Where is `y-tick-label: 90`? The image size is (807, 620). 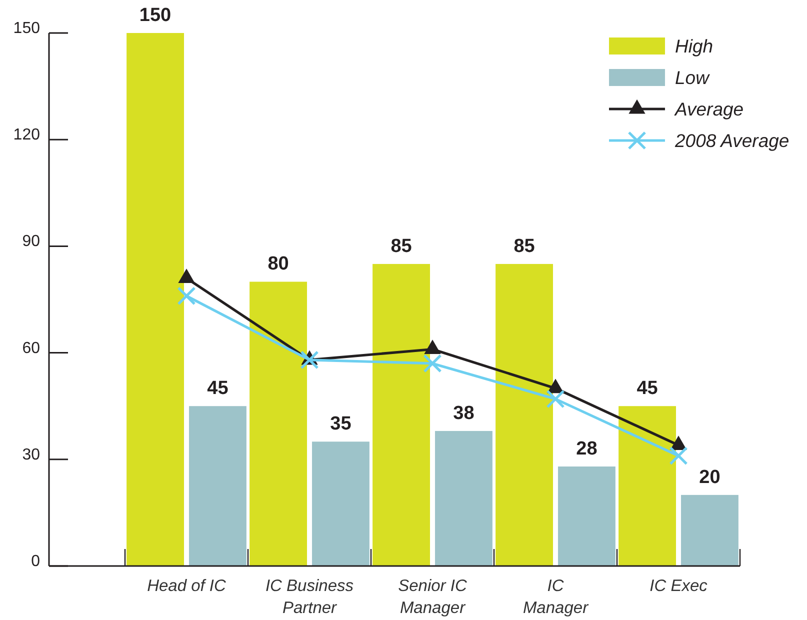
y-tick-label: 90 is located at coordinates (31, 241).